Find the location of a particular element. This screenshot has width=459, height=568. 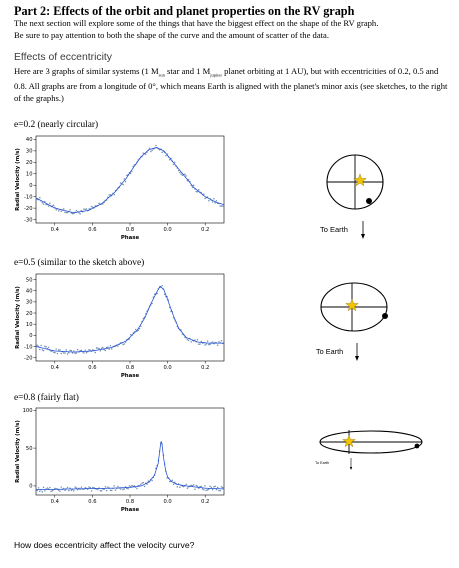

x-tick-label: 0.2 is located at coordinates (205, 502).